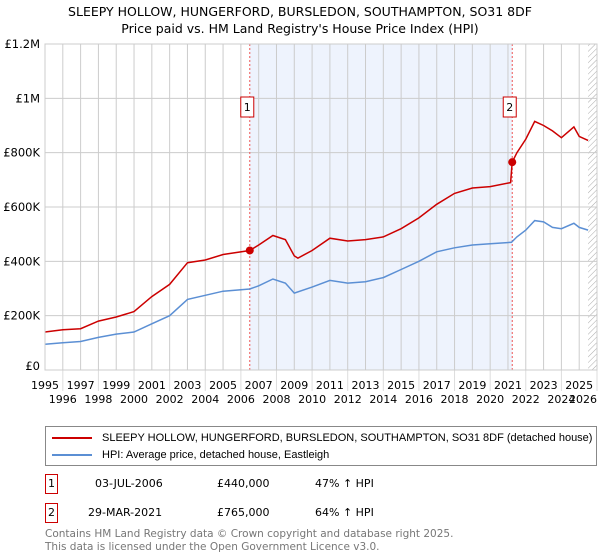 The height and width of the screenshot is (560, 600). I want to click on x-tick-label: 2020, so click(490, 399).